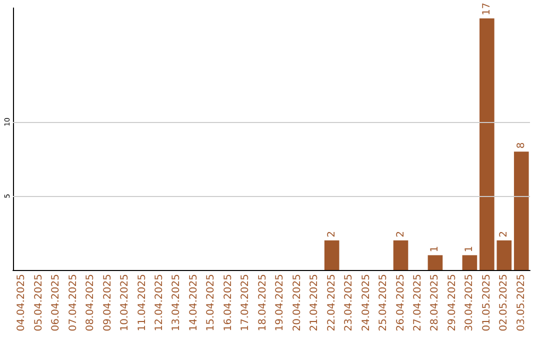 This screenshot has width=540, height=340. I want to click on x-tick-label: 26.04.2025, so click(400, 303).